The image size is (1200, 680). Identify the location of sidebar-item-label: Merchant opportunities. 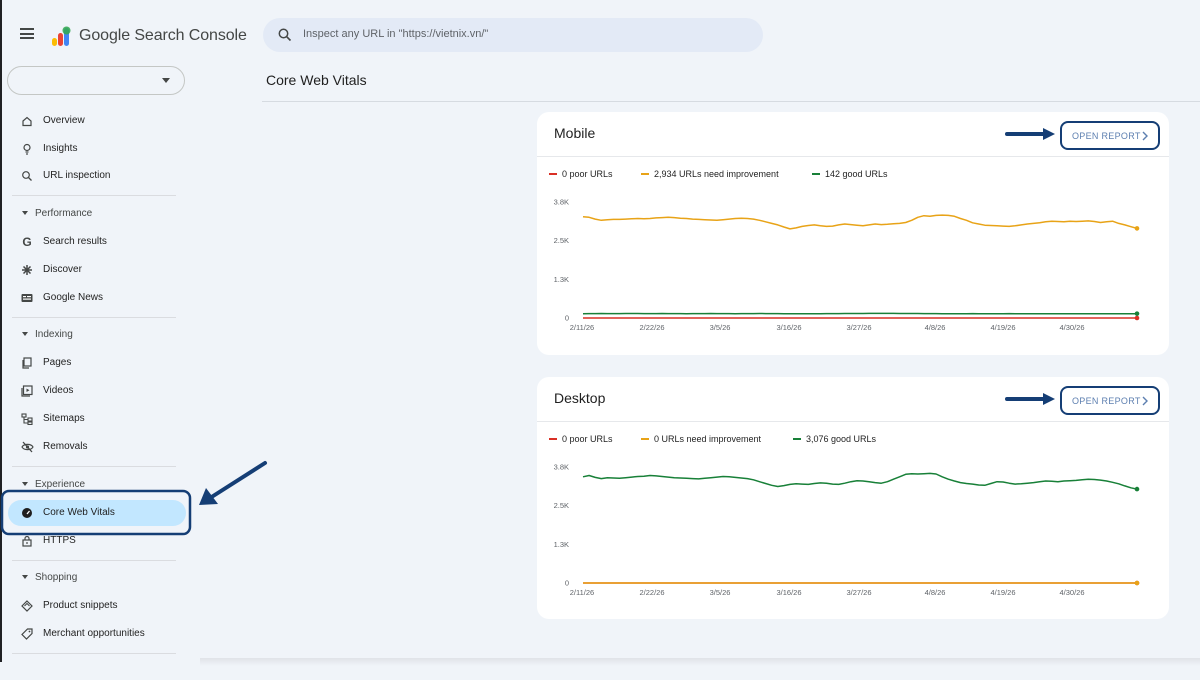
(94, 633).